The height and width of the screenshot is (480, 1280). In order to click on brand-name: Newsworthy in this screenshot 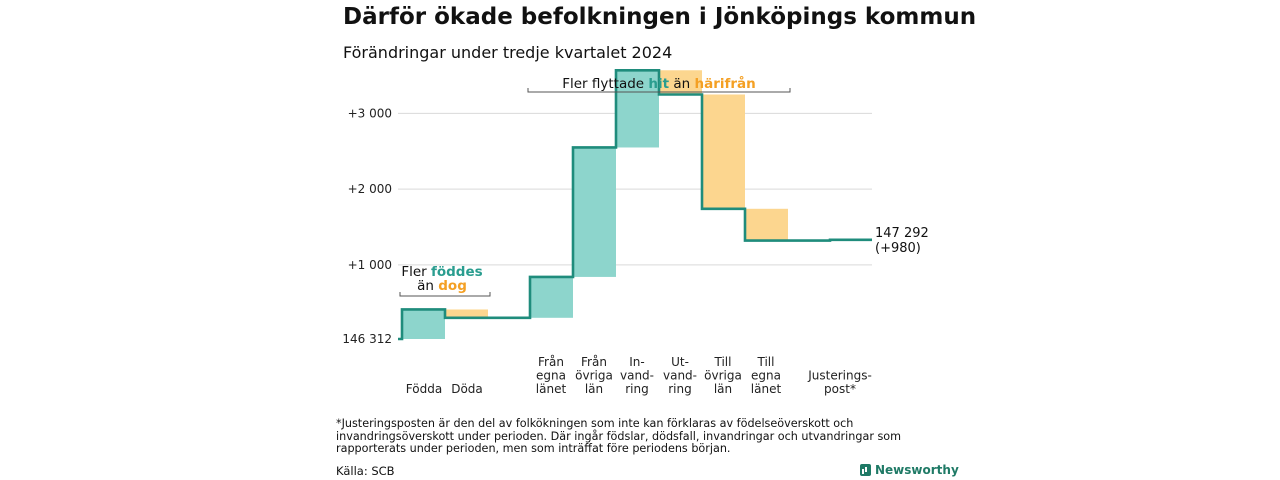, I will do `click(917, 470)`.